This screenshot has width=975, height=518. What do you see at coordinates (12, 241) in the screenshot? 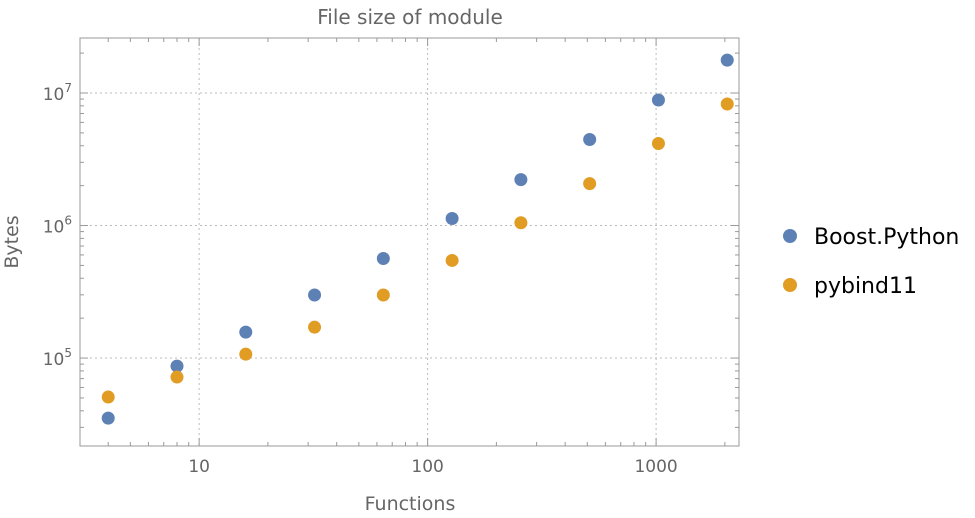
I see `y-axis-label: Bytes` at bounding box center [12, 241].